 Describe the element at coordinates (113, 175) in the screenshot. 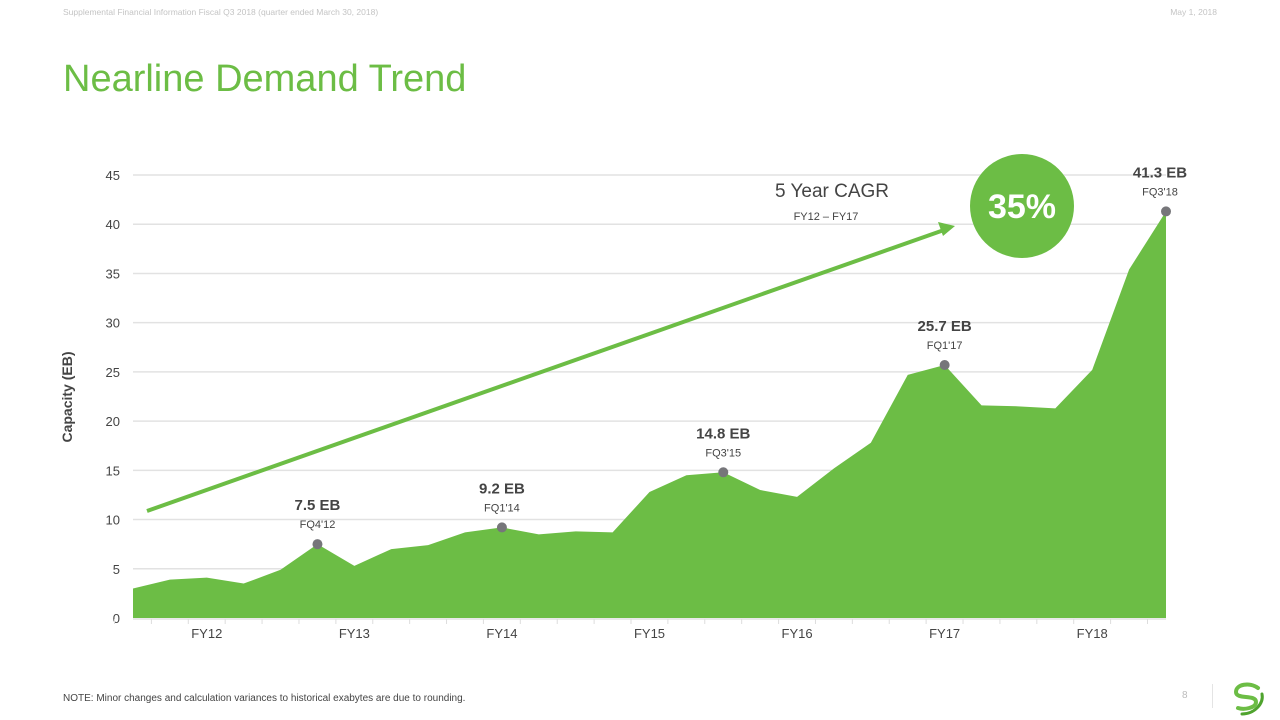

I see `y-tick-label: 45` at that location.